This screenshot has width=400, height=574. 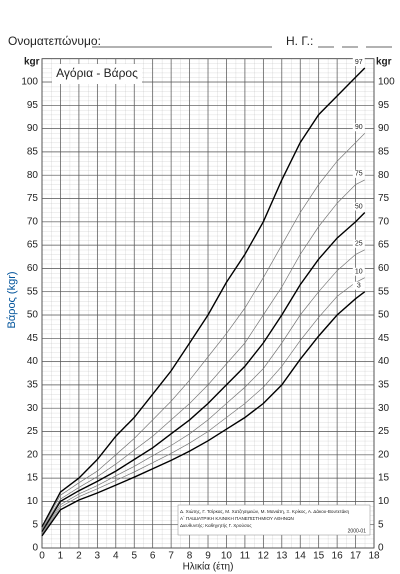 What do you see at coordinates (171, 556) in the screenshot?
I see `x-tick-label: 7` at bounding box center [171, 556].